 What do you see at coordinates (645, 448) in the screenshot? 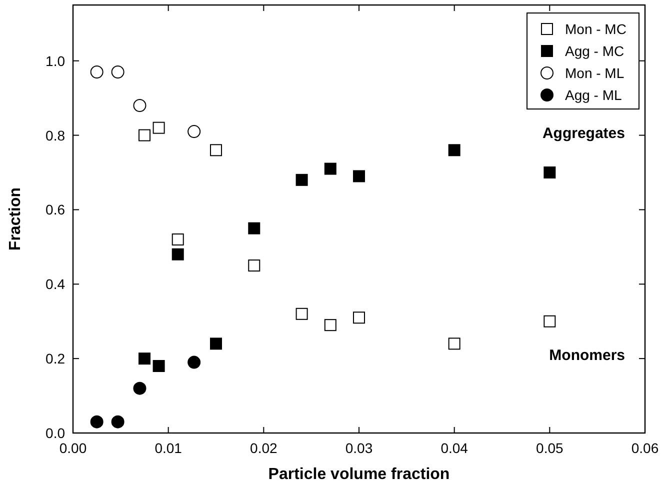
I see `x-tick-label: 0.06` at bounding box center [645, 448].